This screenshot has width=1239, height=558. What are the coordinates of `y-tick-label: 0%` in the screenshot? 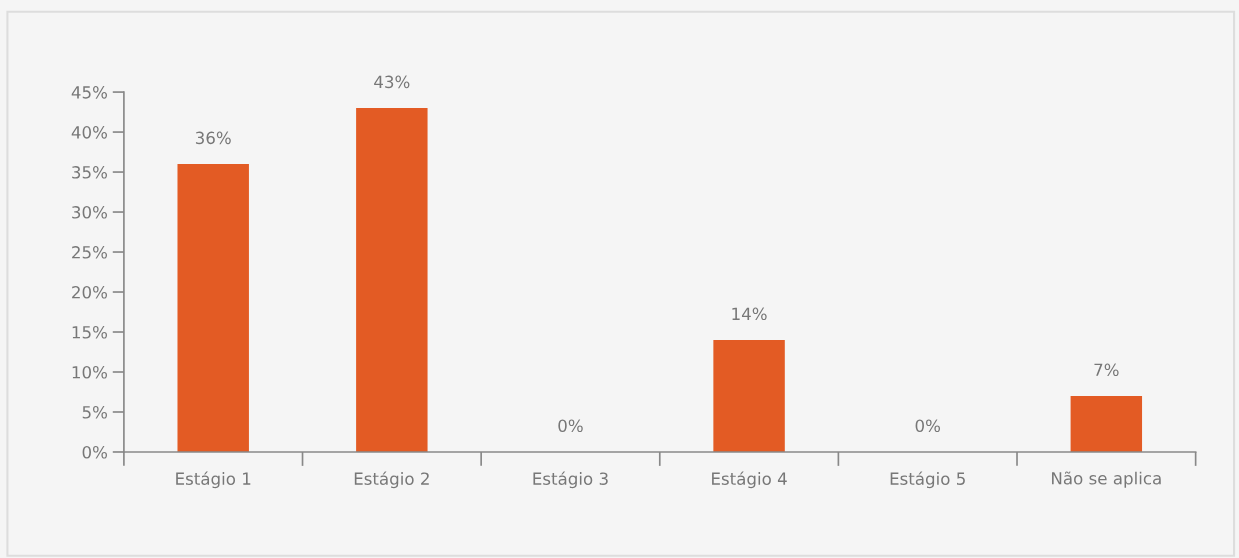 It's located at (95, 452).